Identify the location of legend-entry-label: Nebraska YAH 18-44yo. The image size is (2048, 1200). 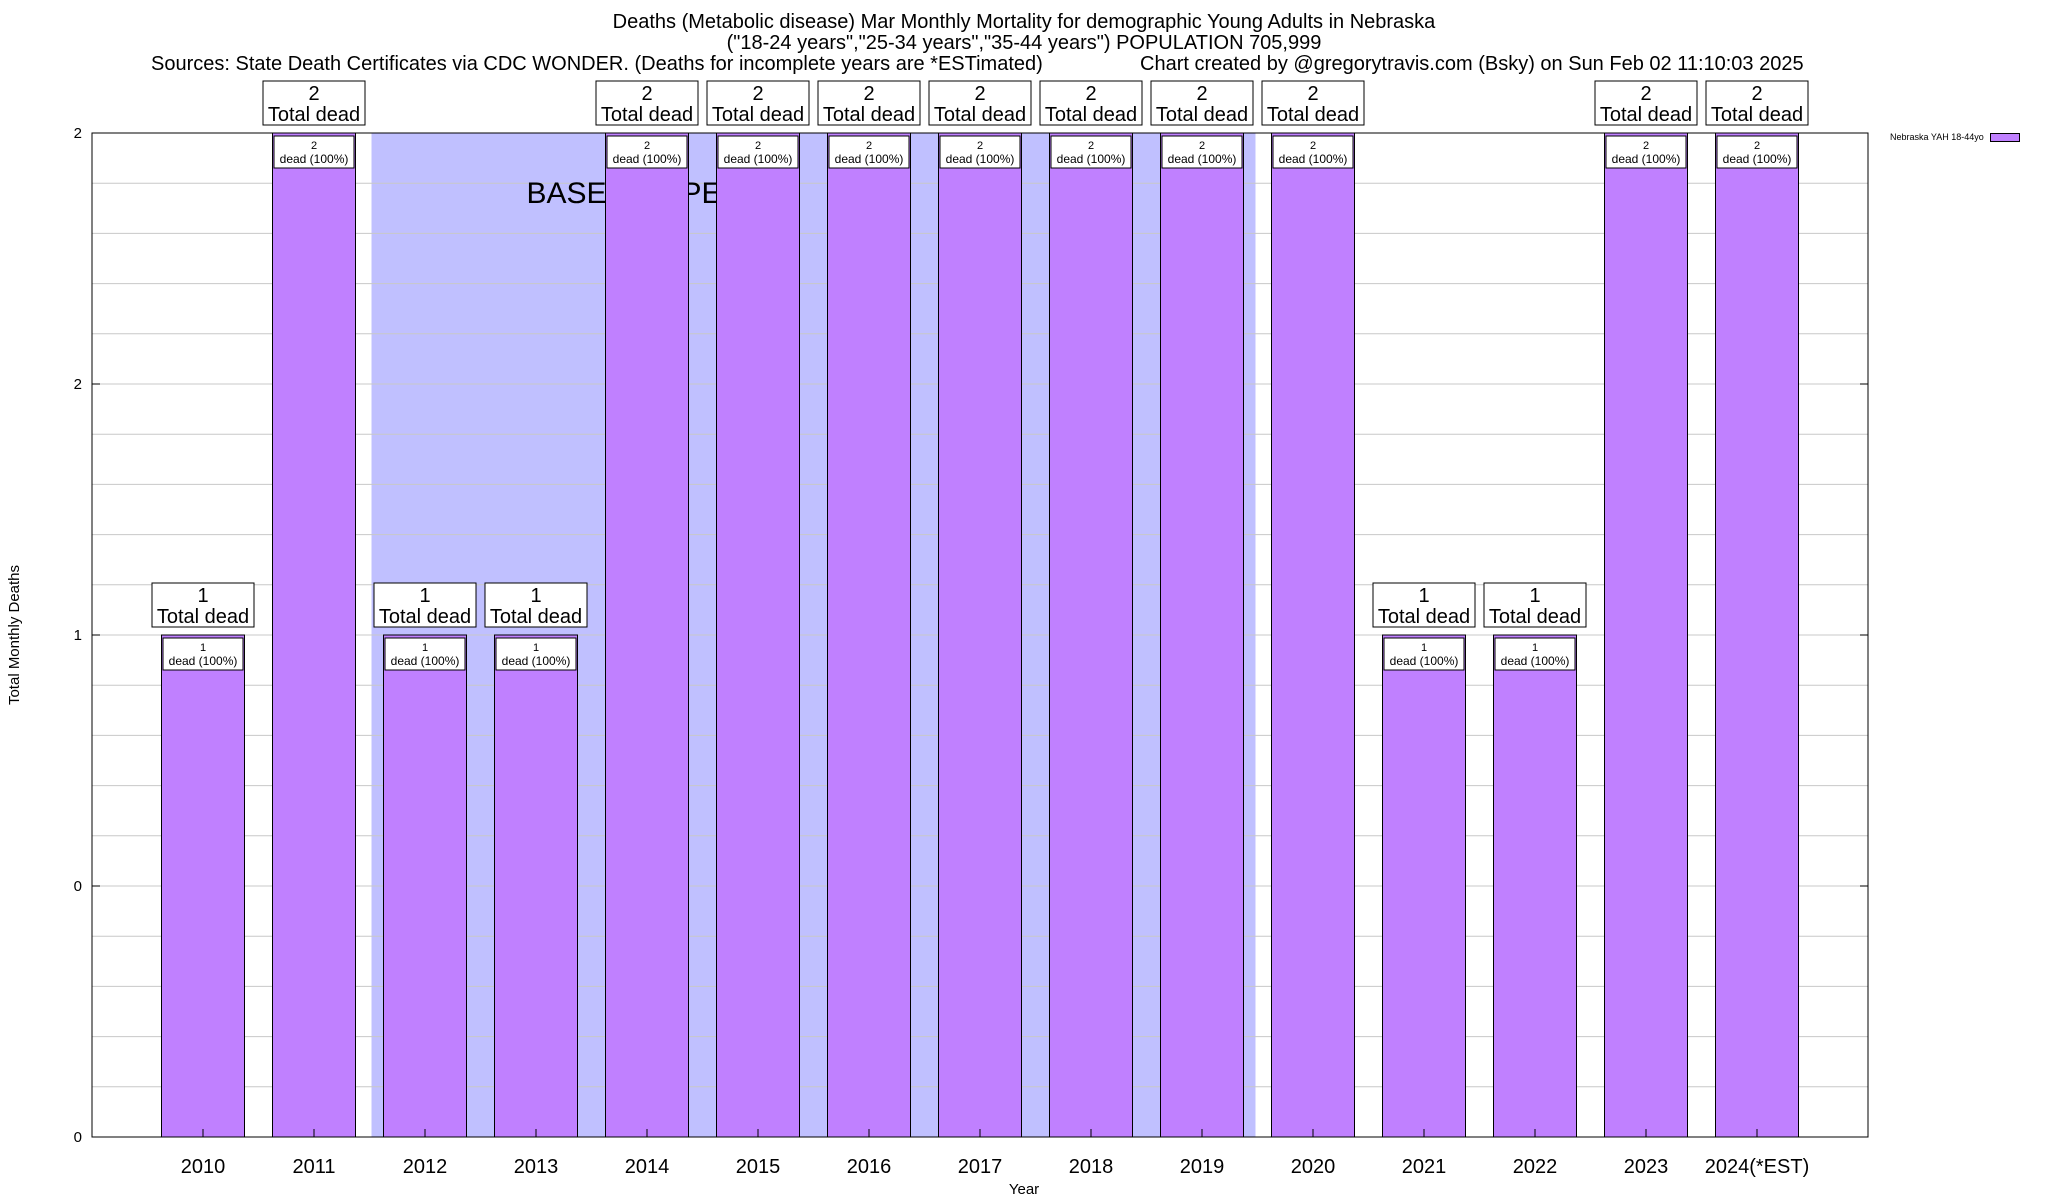
(1937, 137).